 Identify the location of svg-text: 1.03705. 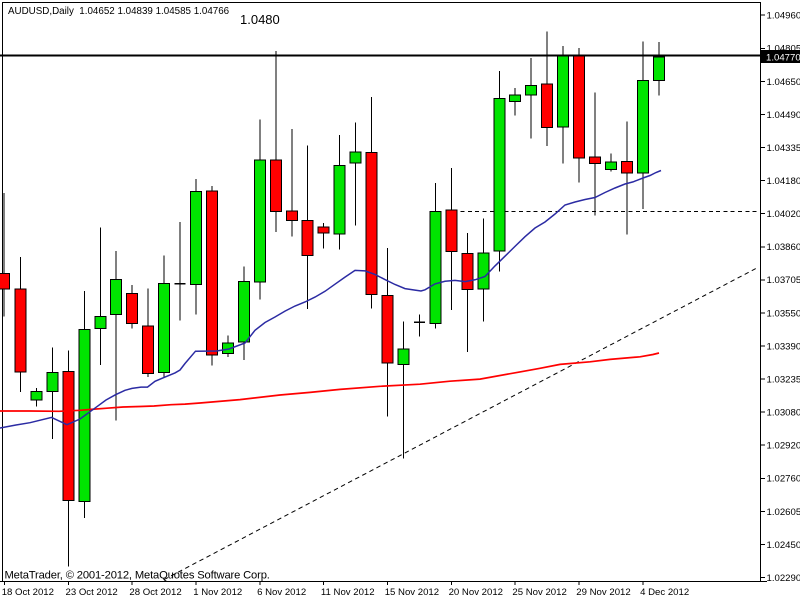
(783, 280).